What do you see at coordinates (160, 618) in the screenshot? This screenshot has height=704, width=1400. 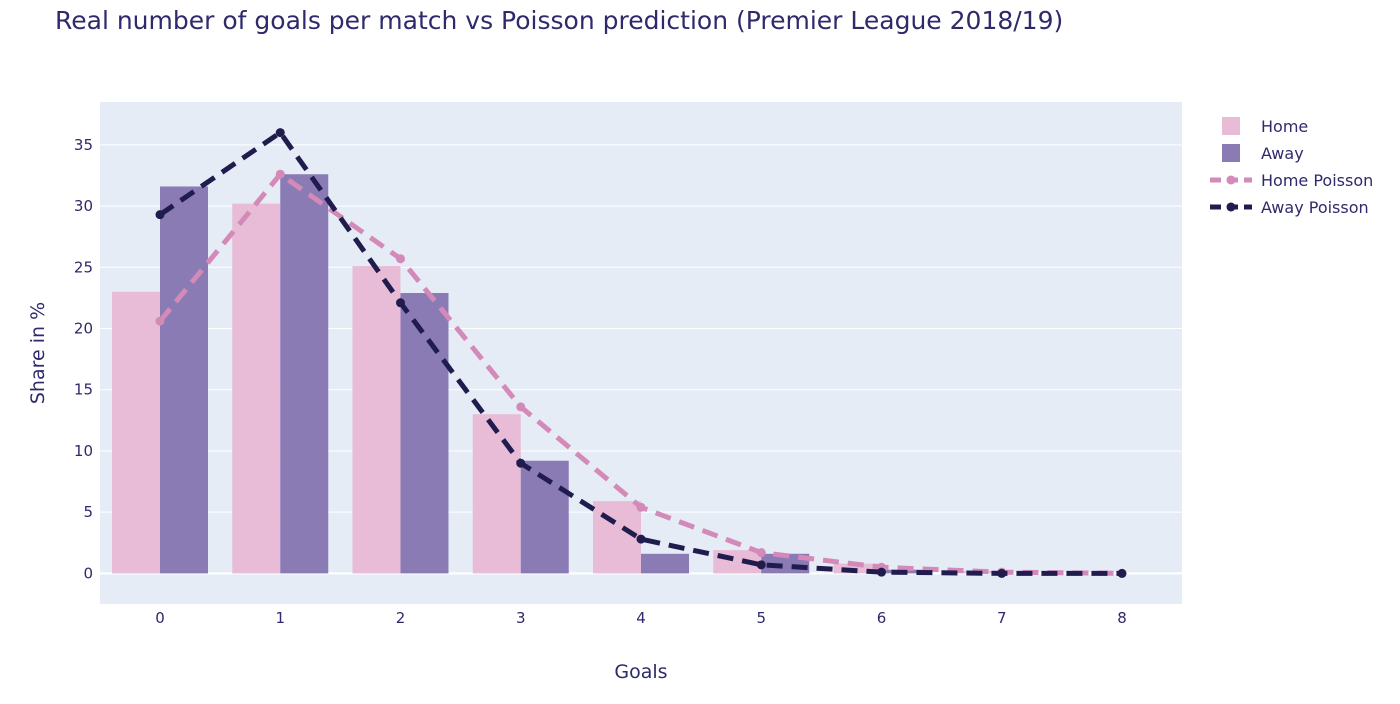 I see `x-tick-label: 0` at bounding box center [160, 618].